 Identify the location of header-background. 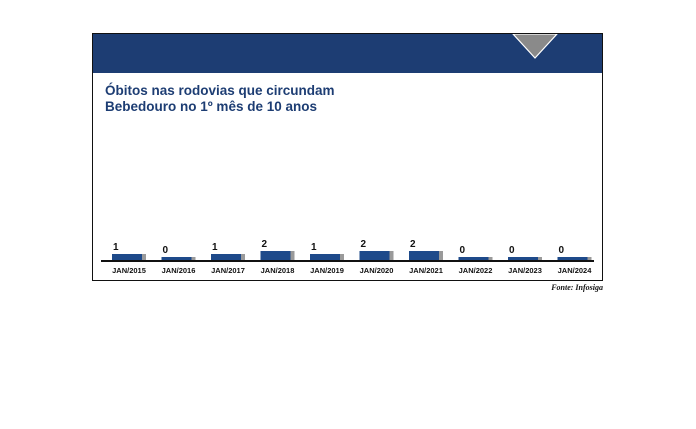
(347, 53).